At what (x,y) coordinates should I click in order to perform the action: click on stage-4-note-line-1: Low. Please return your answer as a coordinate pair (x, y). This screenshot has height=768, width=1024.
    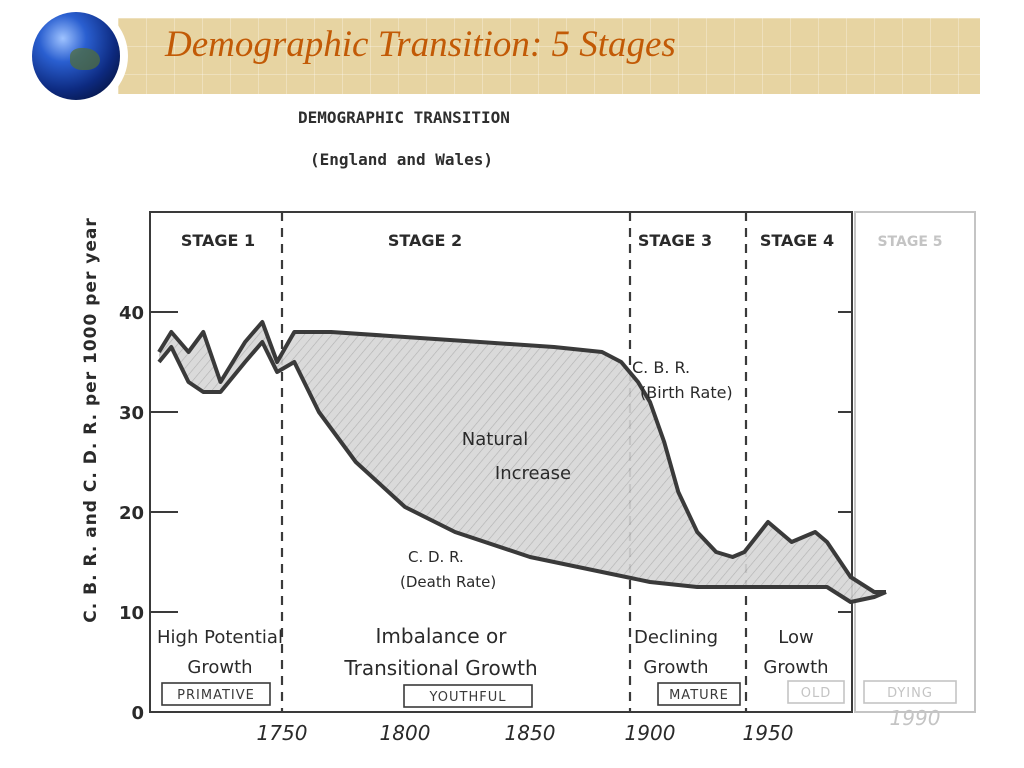
    Looking at the image, I should click on (795, 637).